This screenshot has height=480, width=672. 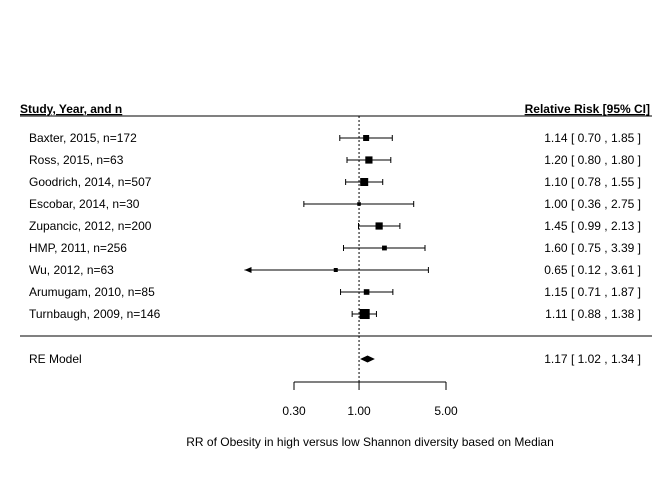 I want to click on study-row: Ross, 2015, n=63 1.20 [ 0.80 , 1.80 ], so click(x=335, y=160).